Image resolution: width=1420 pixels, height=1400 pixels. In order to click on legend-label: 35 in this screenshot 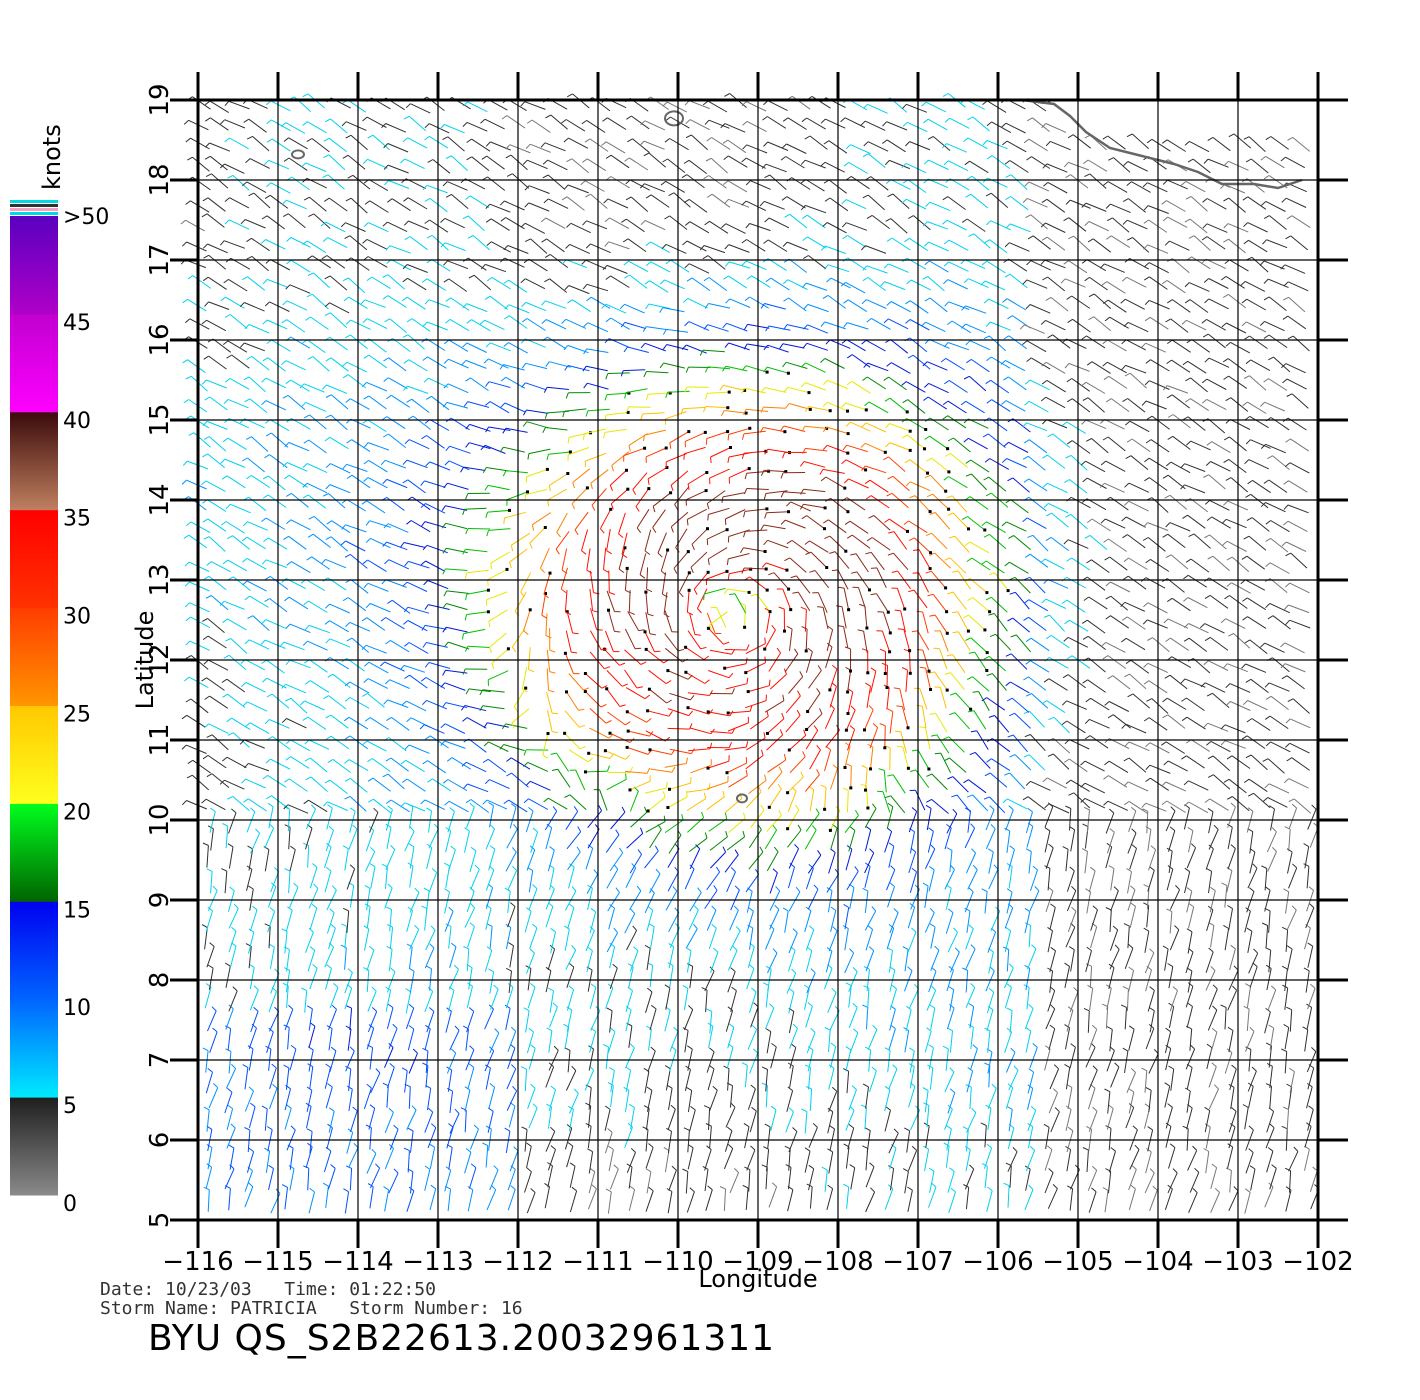, I will do `click(77, 519)`.